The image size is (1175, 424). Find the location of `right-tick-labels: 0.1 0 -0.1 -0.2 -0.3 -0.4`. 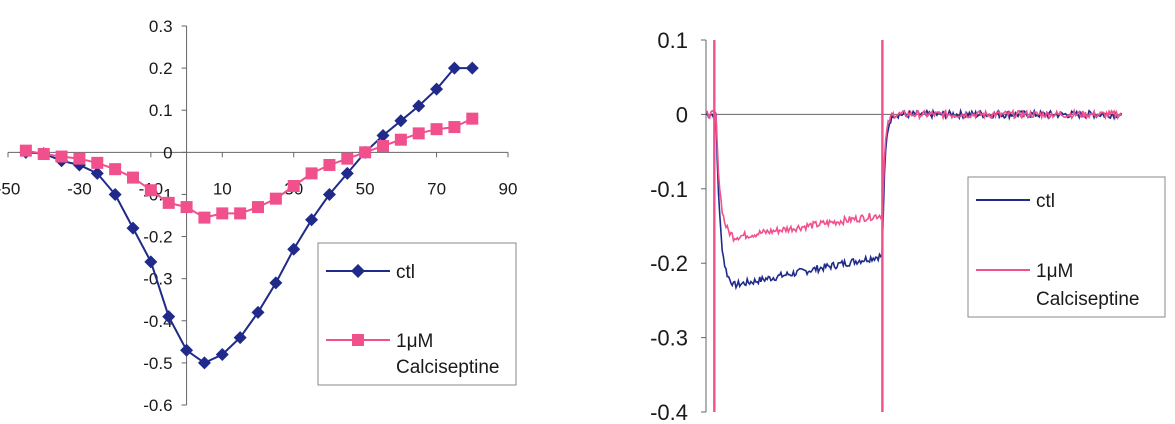

right-tick-labels: 0.1 0 -0.1 -0.2 -0.3 -0.4 is located at coordinates (669, 226).